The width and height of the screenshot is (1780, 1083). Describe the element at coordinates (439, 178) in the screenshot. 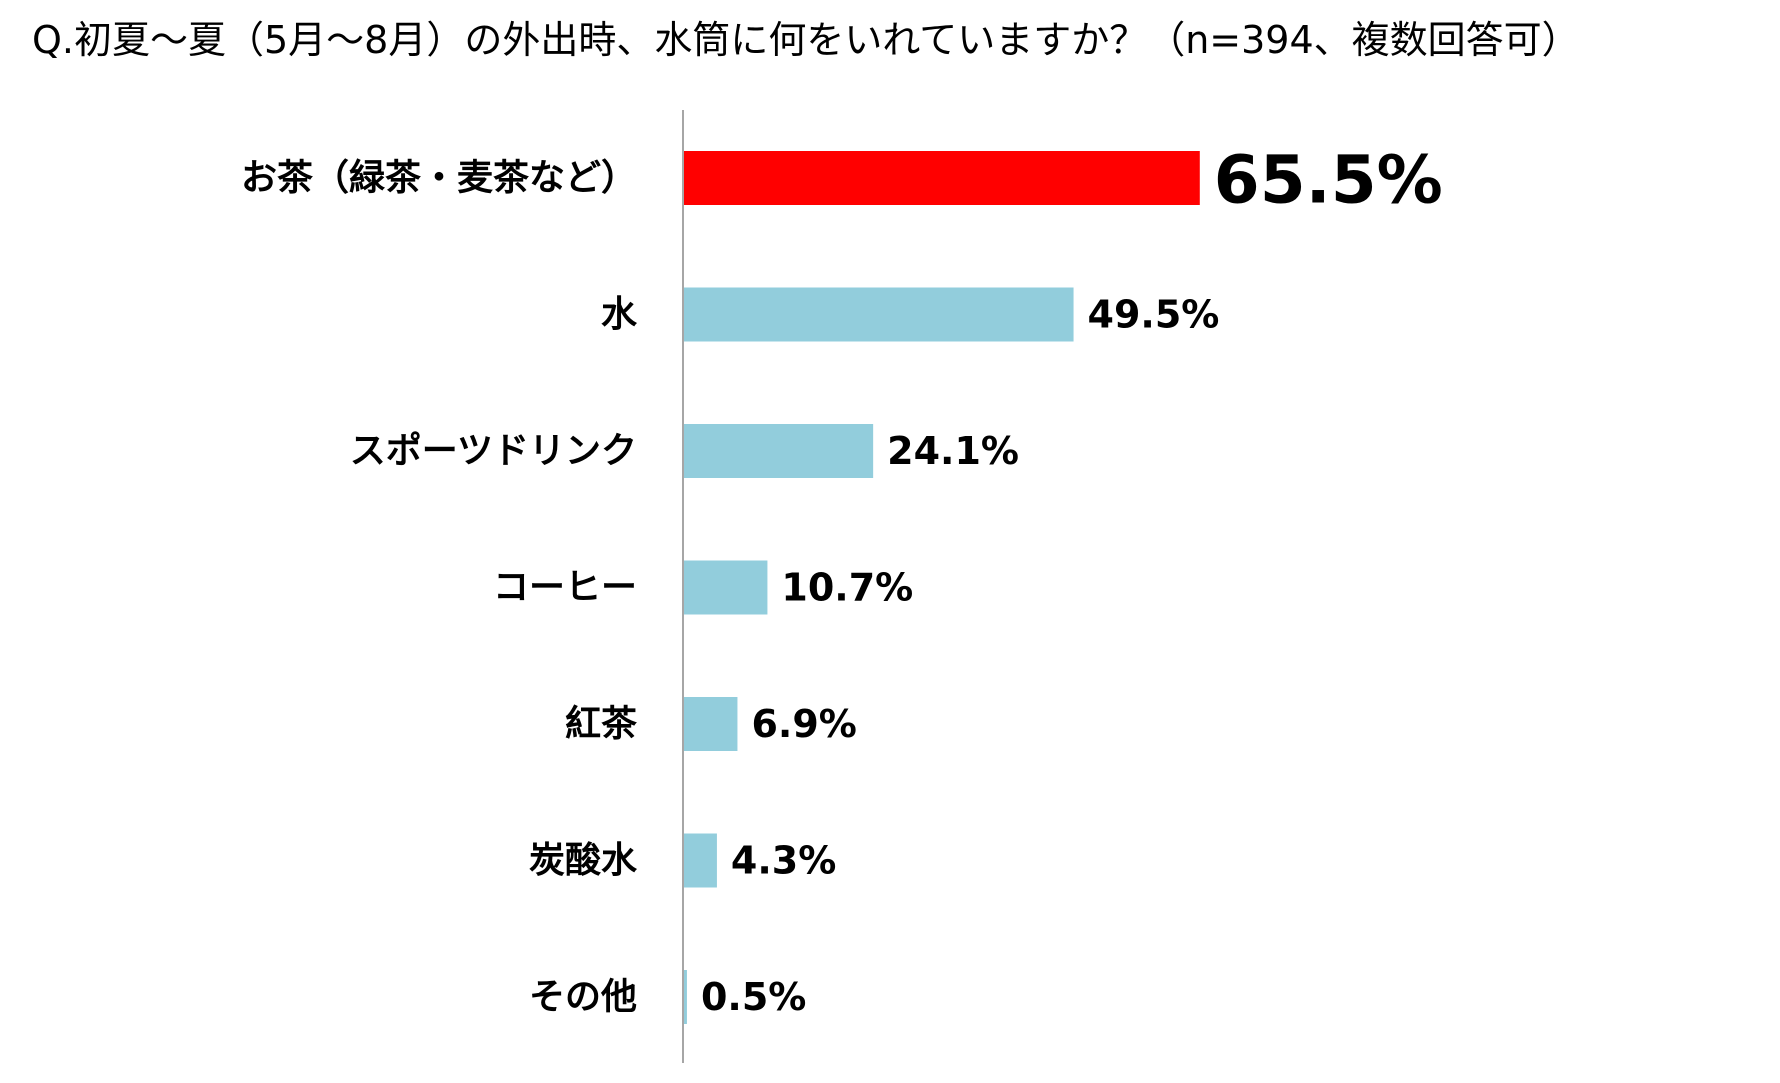

I see `category-label-1: お茶（緑茶・麦茶など）` at that location.